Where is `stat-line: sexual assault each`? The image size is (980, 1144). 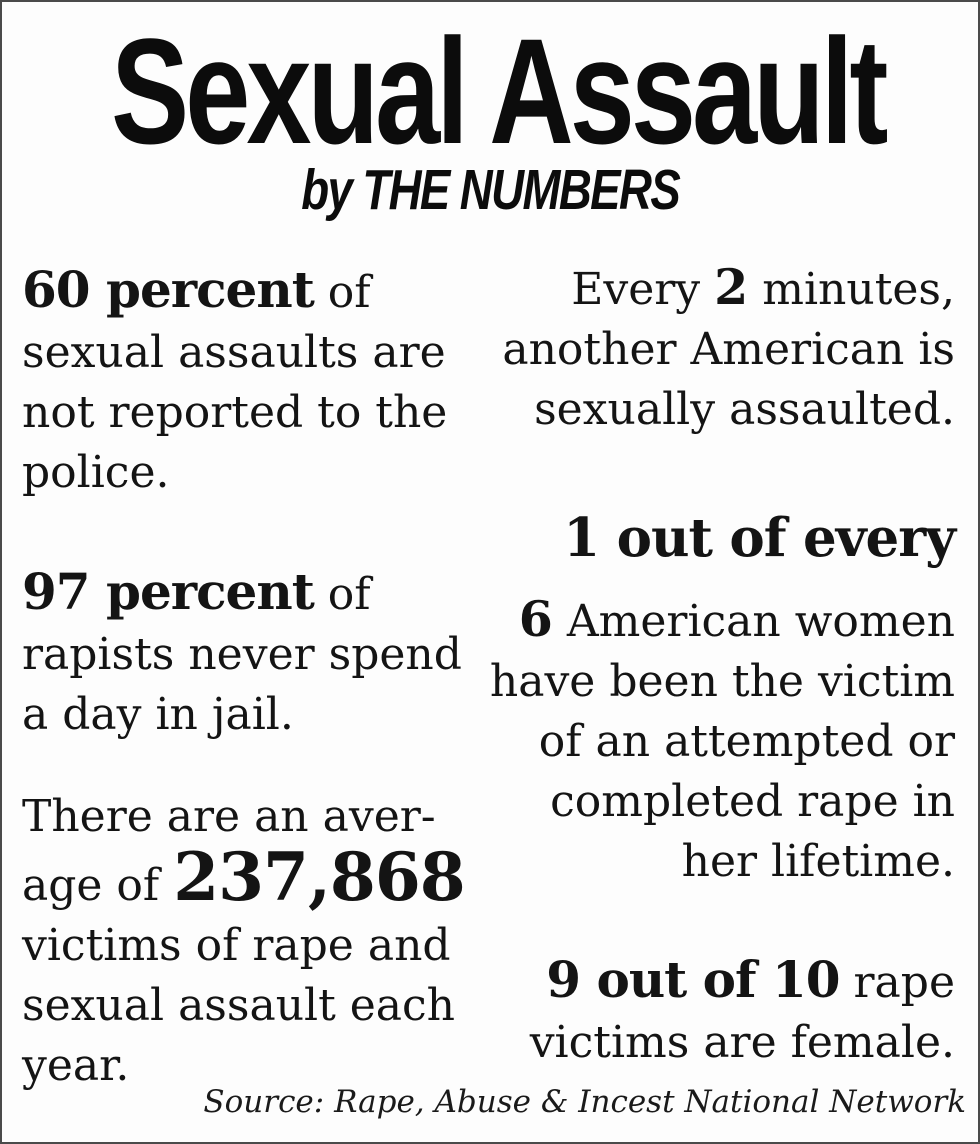 stat-line: sexual assault each is located at coordinates (239, 1005).